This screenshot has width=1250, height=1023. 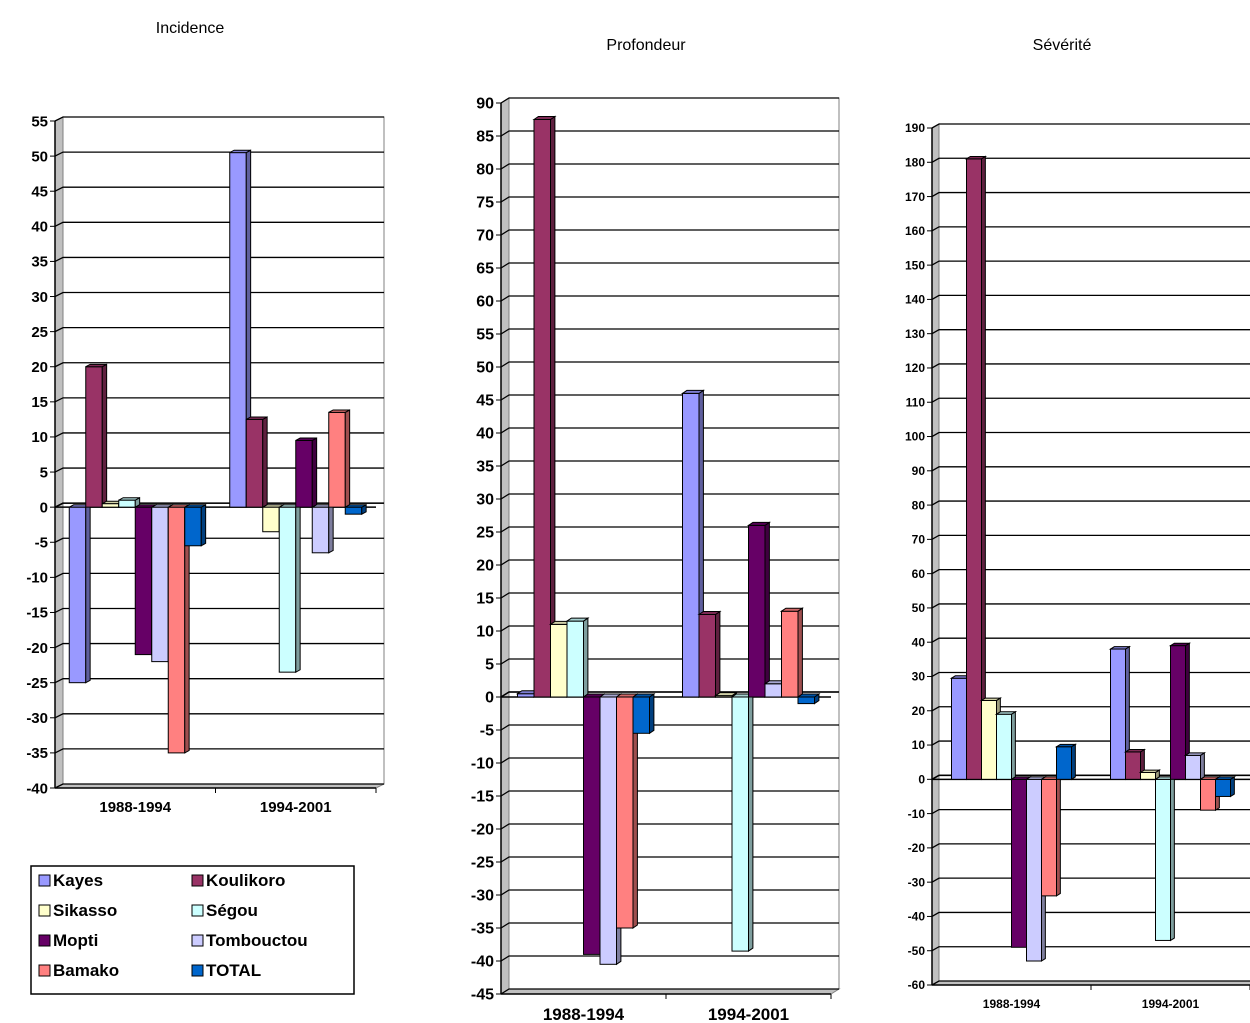 I want to click on legend-item-kayes: Kayes, so click(x=70, y=880).